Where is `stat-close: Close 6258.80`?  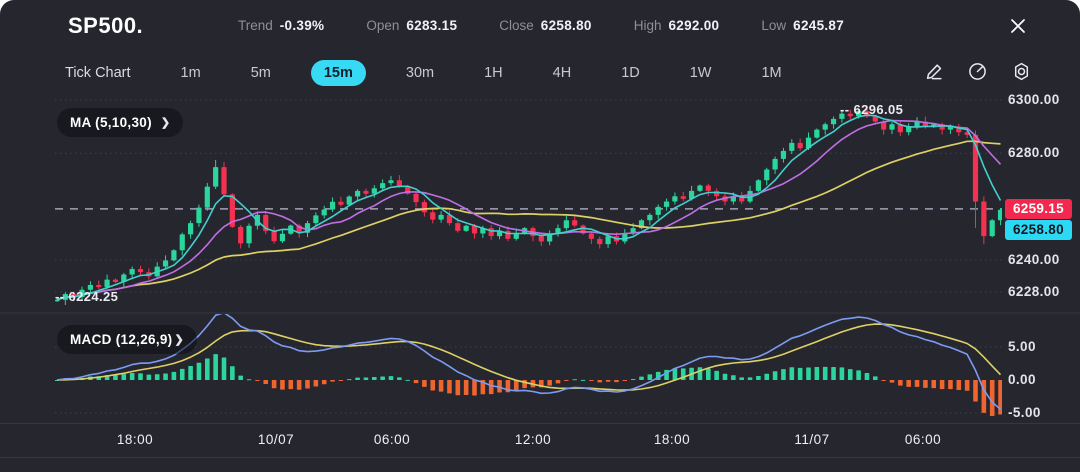 stat-close: Close 6258.80 is located at coordinates (545, 25).